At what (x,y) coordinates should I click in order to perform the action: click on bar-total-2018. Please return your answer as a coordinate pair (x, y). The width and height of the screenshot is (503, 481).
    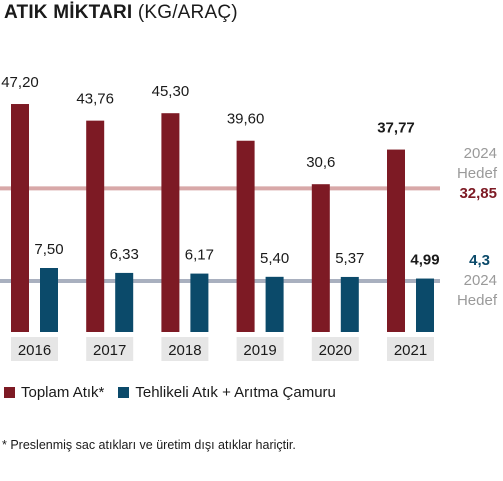
    Looking at the image, I should click on (170, 223).